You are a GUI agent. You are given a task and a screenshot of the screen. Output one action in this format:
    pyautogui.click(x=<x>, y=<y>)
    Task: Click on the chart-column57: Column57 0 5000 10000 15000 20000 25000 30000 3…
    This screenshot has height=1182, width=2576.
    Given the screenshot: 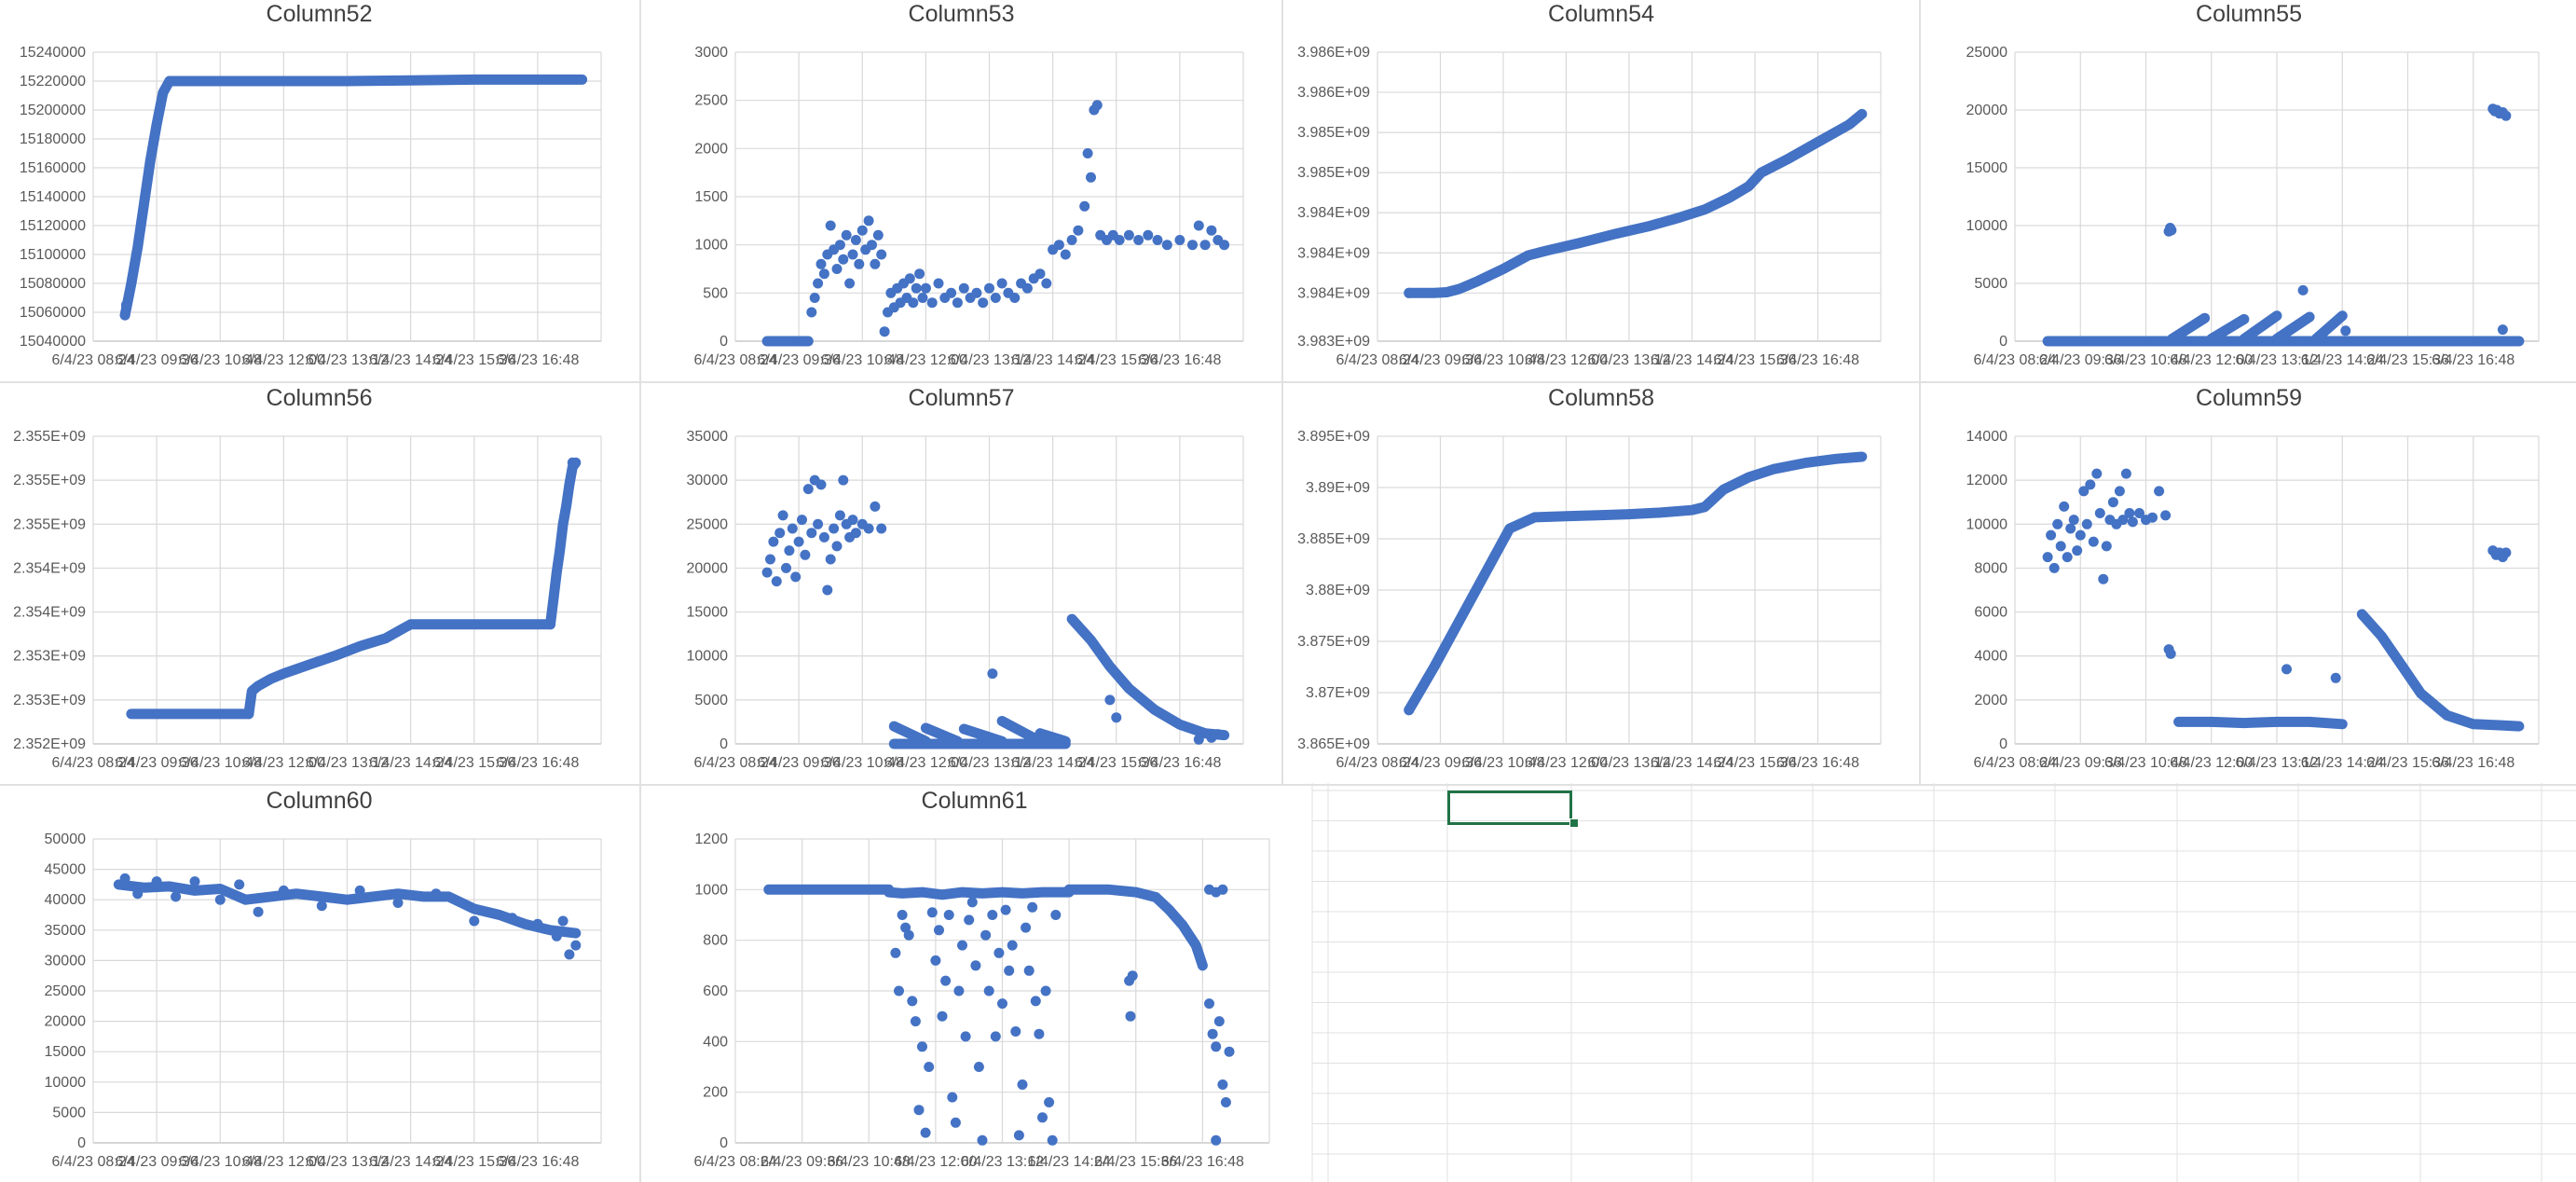 What is the action you would take?
    pyautogui.click(x=962, y=583)
    